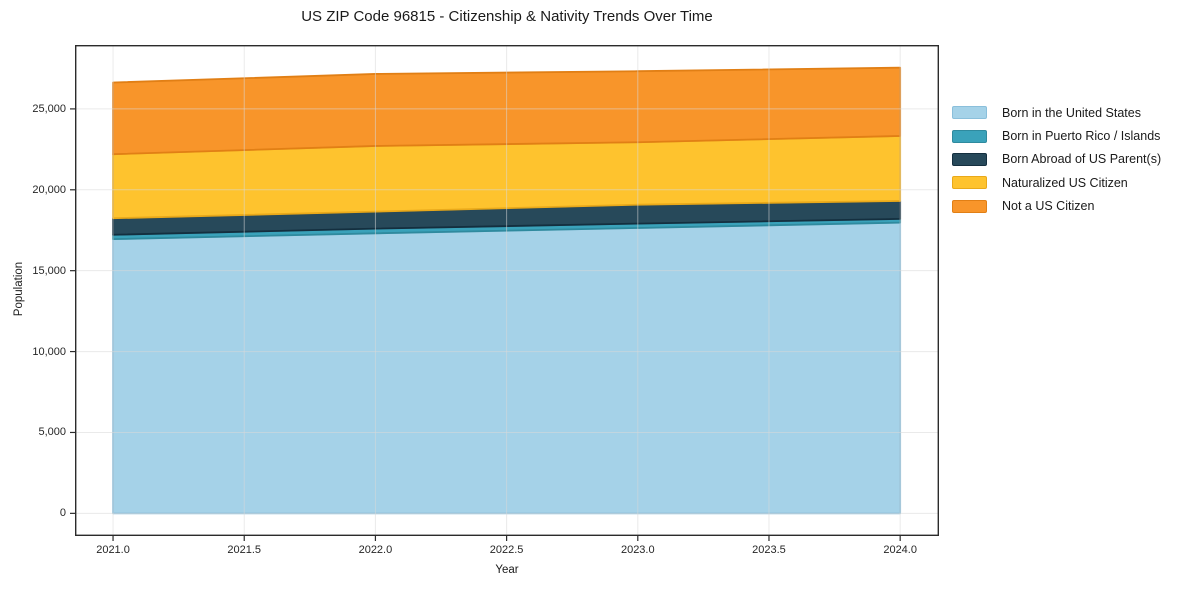  Describe the element at coordinates (1071, 112) in the screenshot. I see `legend-label: Born in the United States` at that location.